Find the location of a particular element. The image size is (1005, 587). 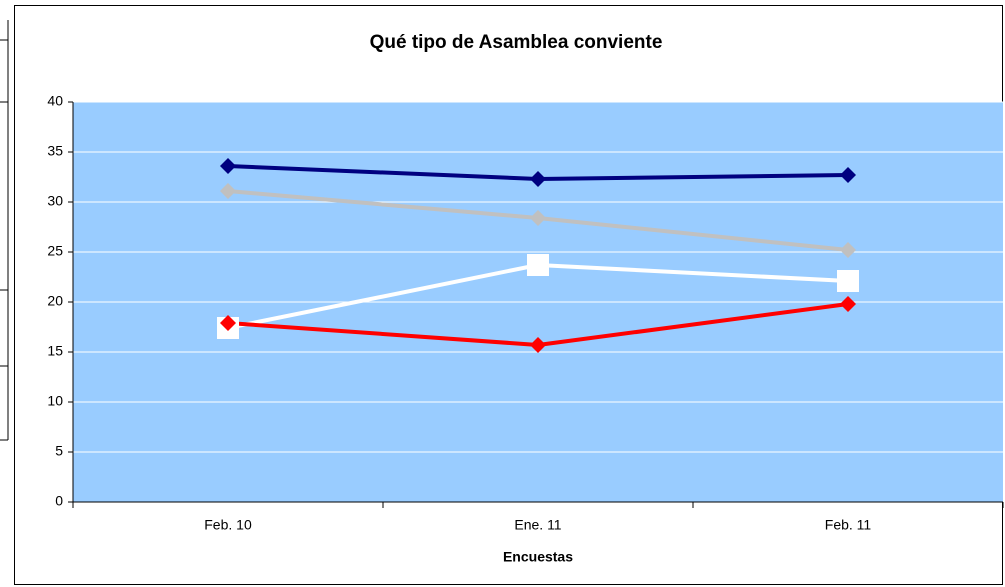

y-tick-label: 20 is located at coordinates (55, 301).